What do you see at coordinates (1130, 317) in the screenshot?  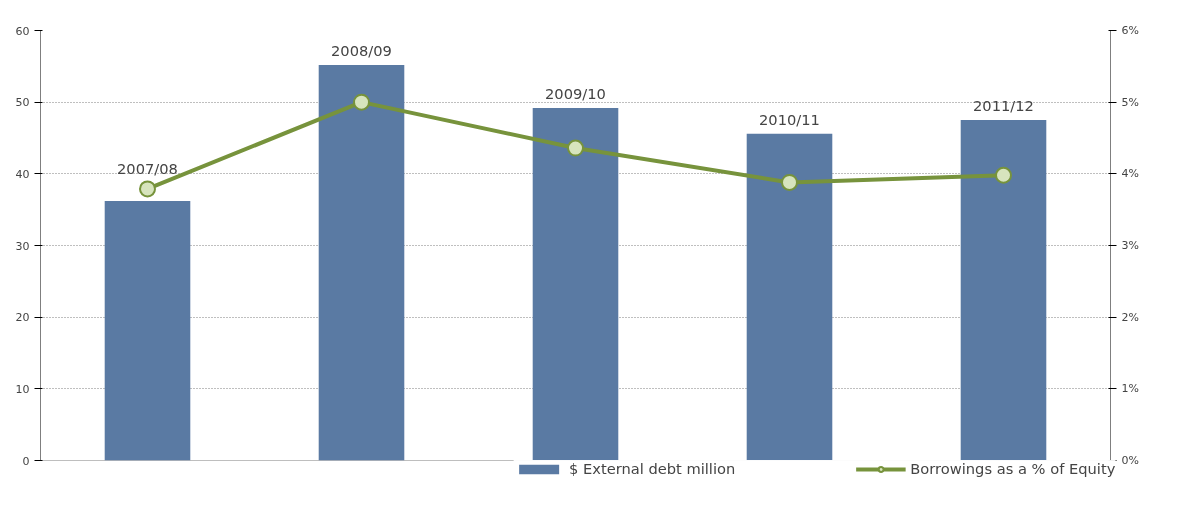 I see `y2-tick-label: 2%` at bounding box center [1130, 317].